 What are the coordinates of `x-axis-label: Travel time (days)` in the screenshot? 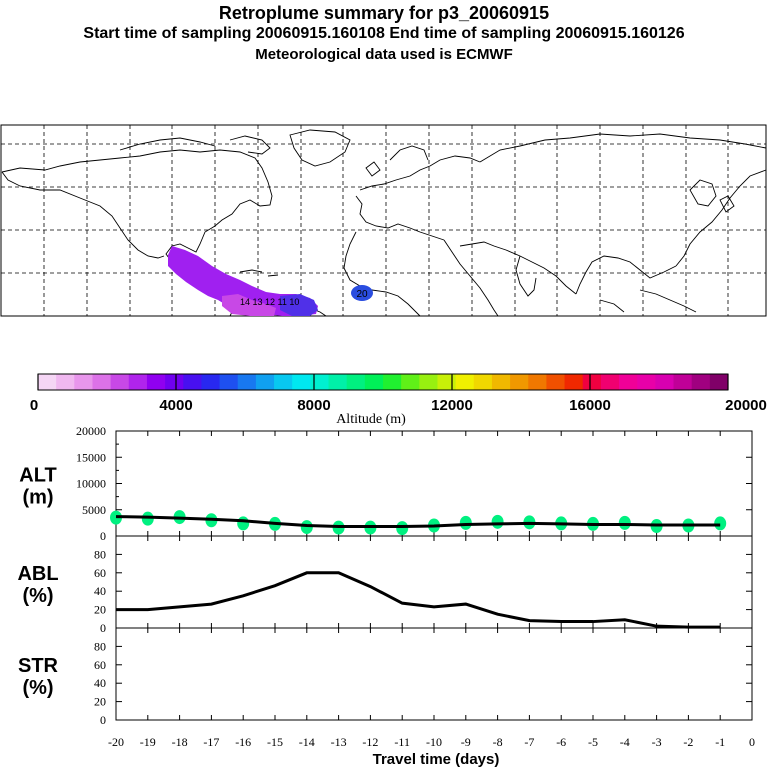 It's located at (436, 759).